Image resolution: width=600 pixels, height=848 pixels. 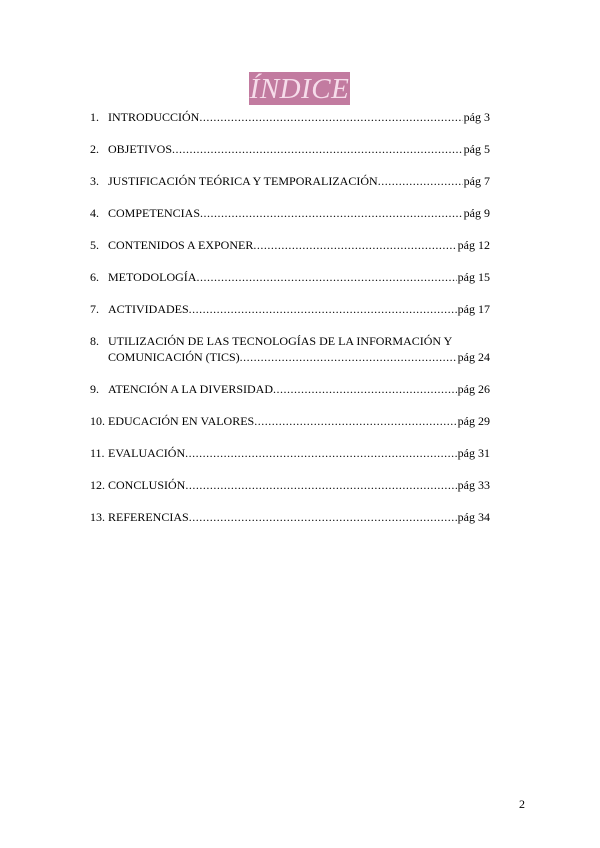 I want to click on entry-label: ATENCIÓN A LA DIVERSIDAD, so click(x=190, y=389).